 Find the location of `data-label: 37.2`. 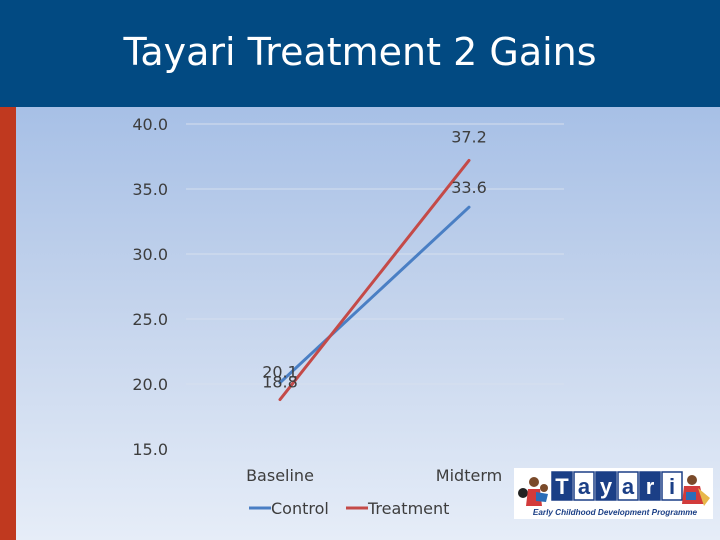

data-label: 37.2 is located at coordinates (469, 136).